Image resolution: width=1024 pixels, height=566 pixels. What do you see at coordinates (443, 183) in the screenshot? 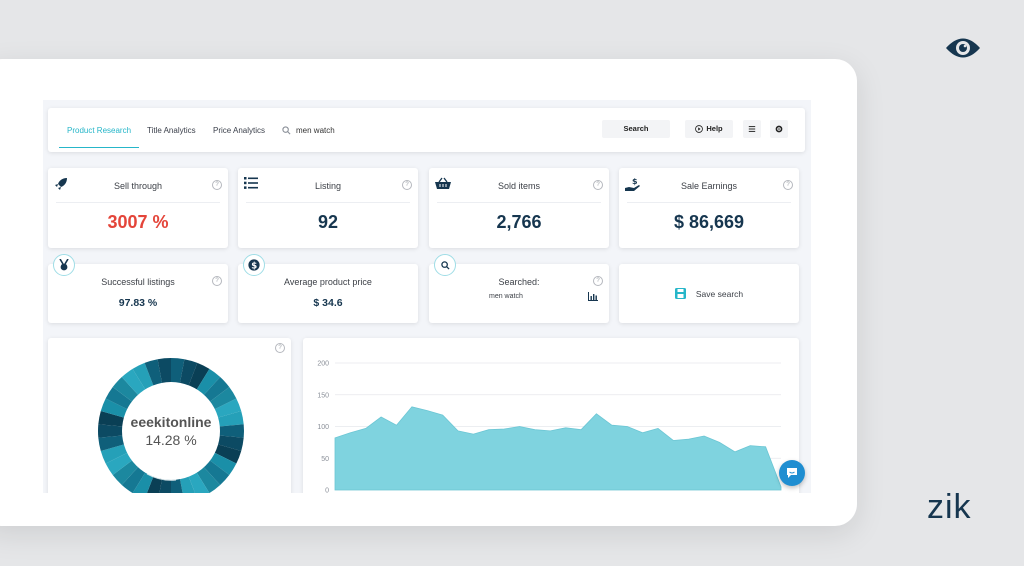
I see `basket-icon` at bounding box center [443, 183].